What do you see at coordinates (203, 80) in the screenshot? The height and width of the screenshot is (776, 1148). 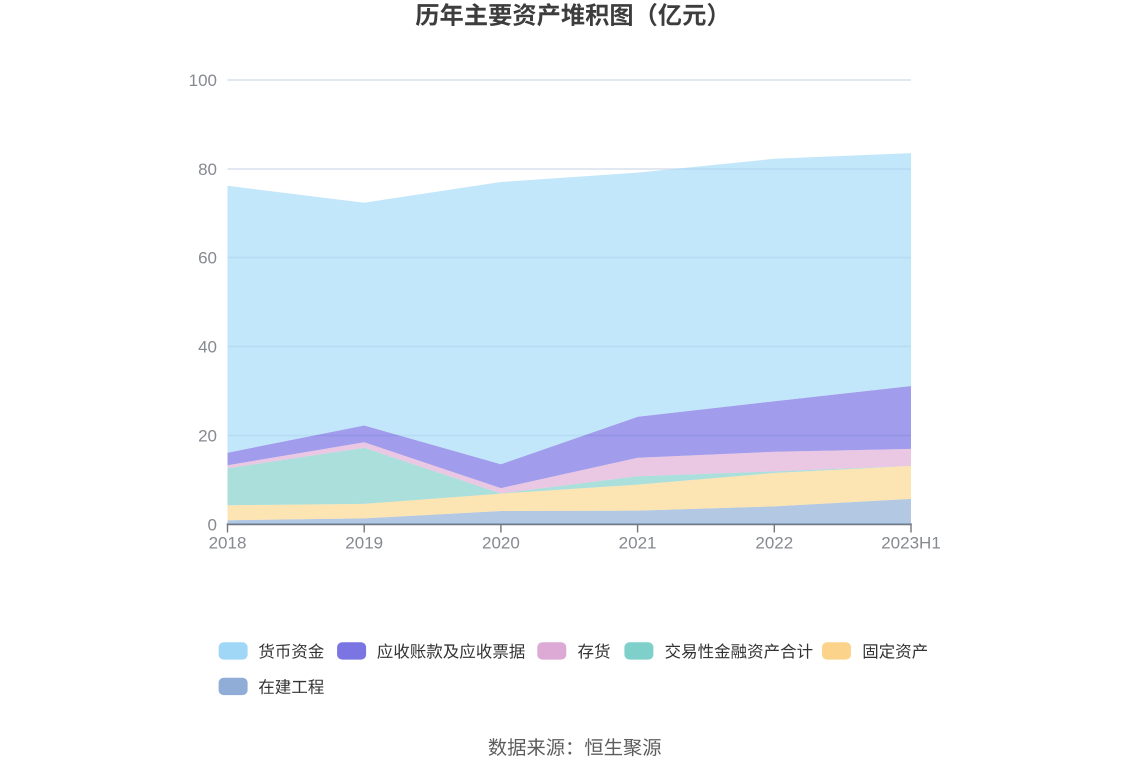 I see `svg-text: 100` at bounding box center [203, 80].